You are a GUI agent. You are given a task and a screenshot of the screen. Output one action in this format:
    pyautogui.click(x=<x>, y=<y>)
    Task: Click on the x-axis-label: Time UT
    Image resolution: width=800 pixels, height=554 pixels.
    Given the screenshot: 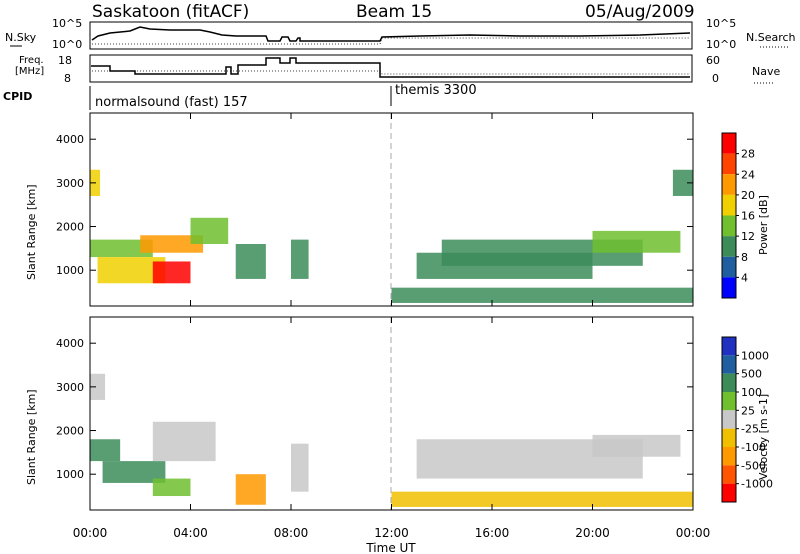 What is the action you would take?
    pyautogui.click(x=390, y=547)
    